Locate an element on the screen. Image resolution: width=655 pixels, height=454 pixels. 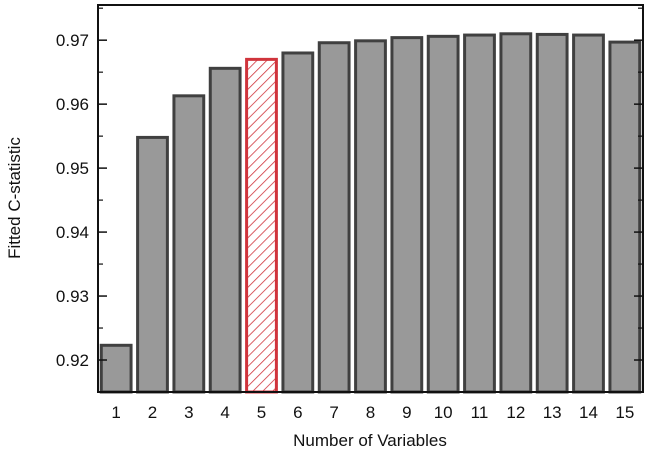
y-tick-label: 0.94 is located at coordinates (72, 232).